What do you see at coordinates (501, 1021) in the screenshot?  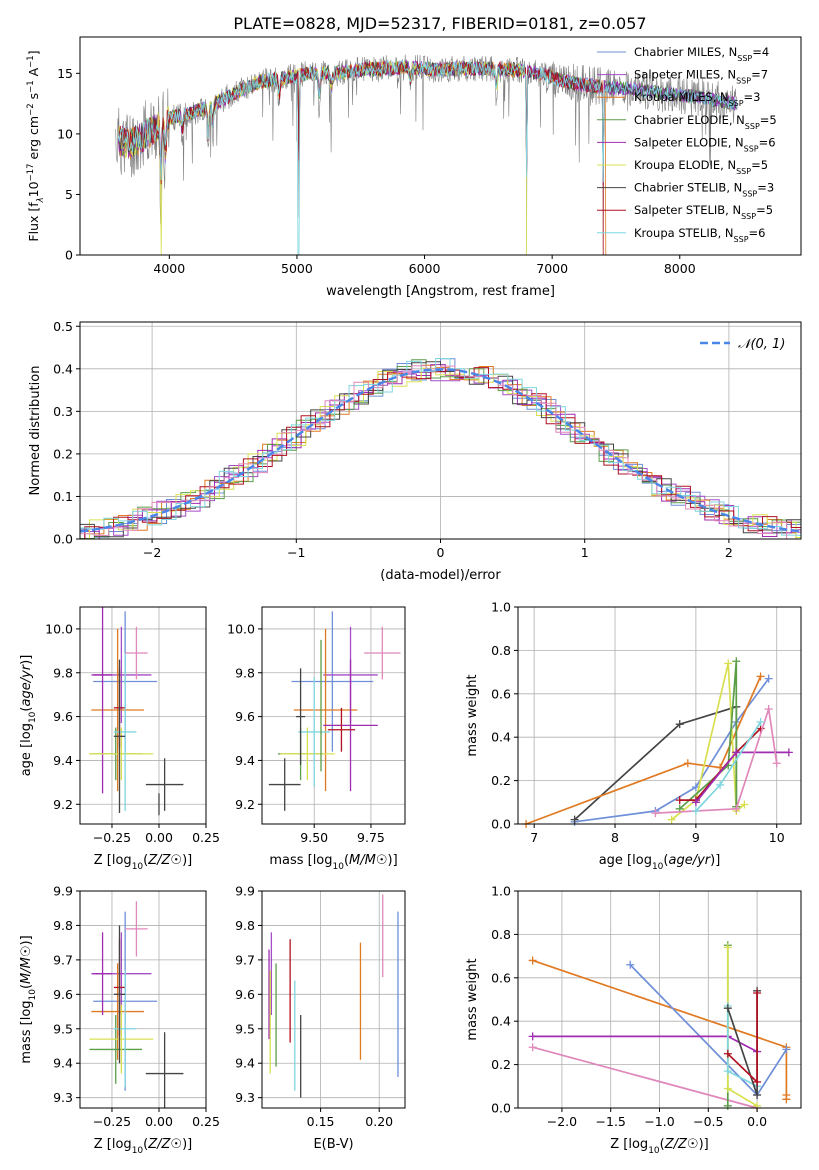 I see `y-tick-label: 0.4` at bounding box center [501, 1021].